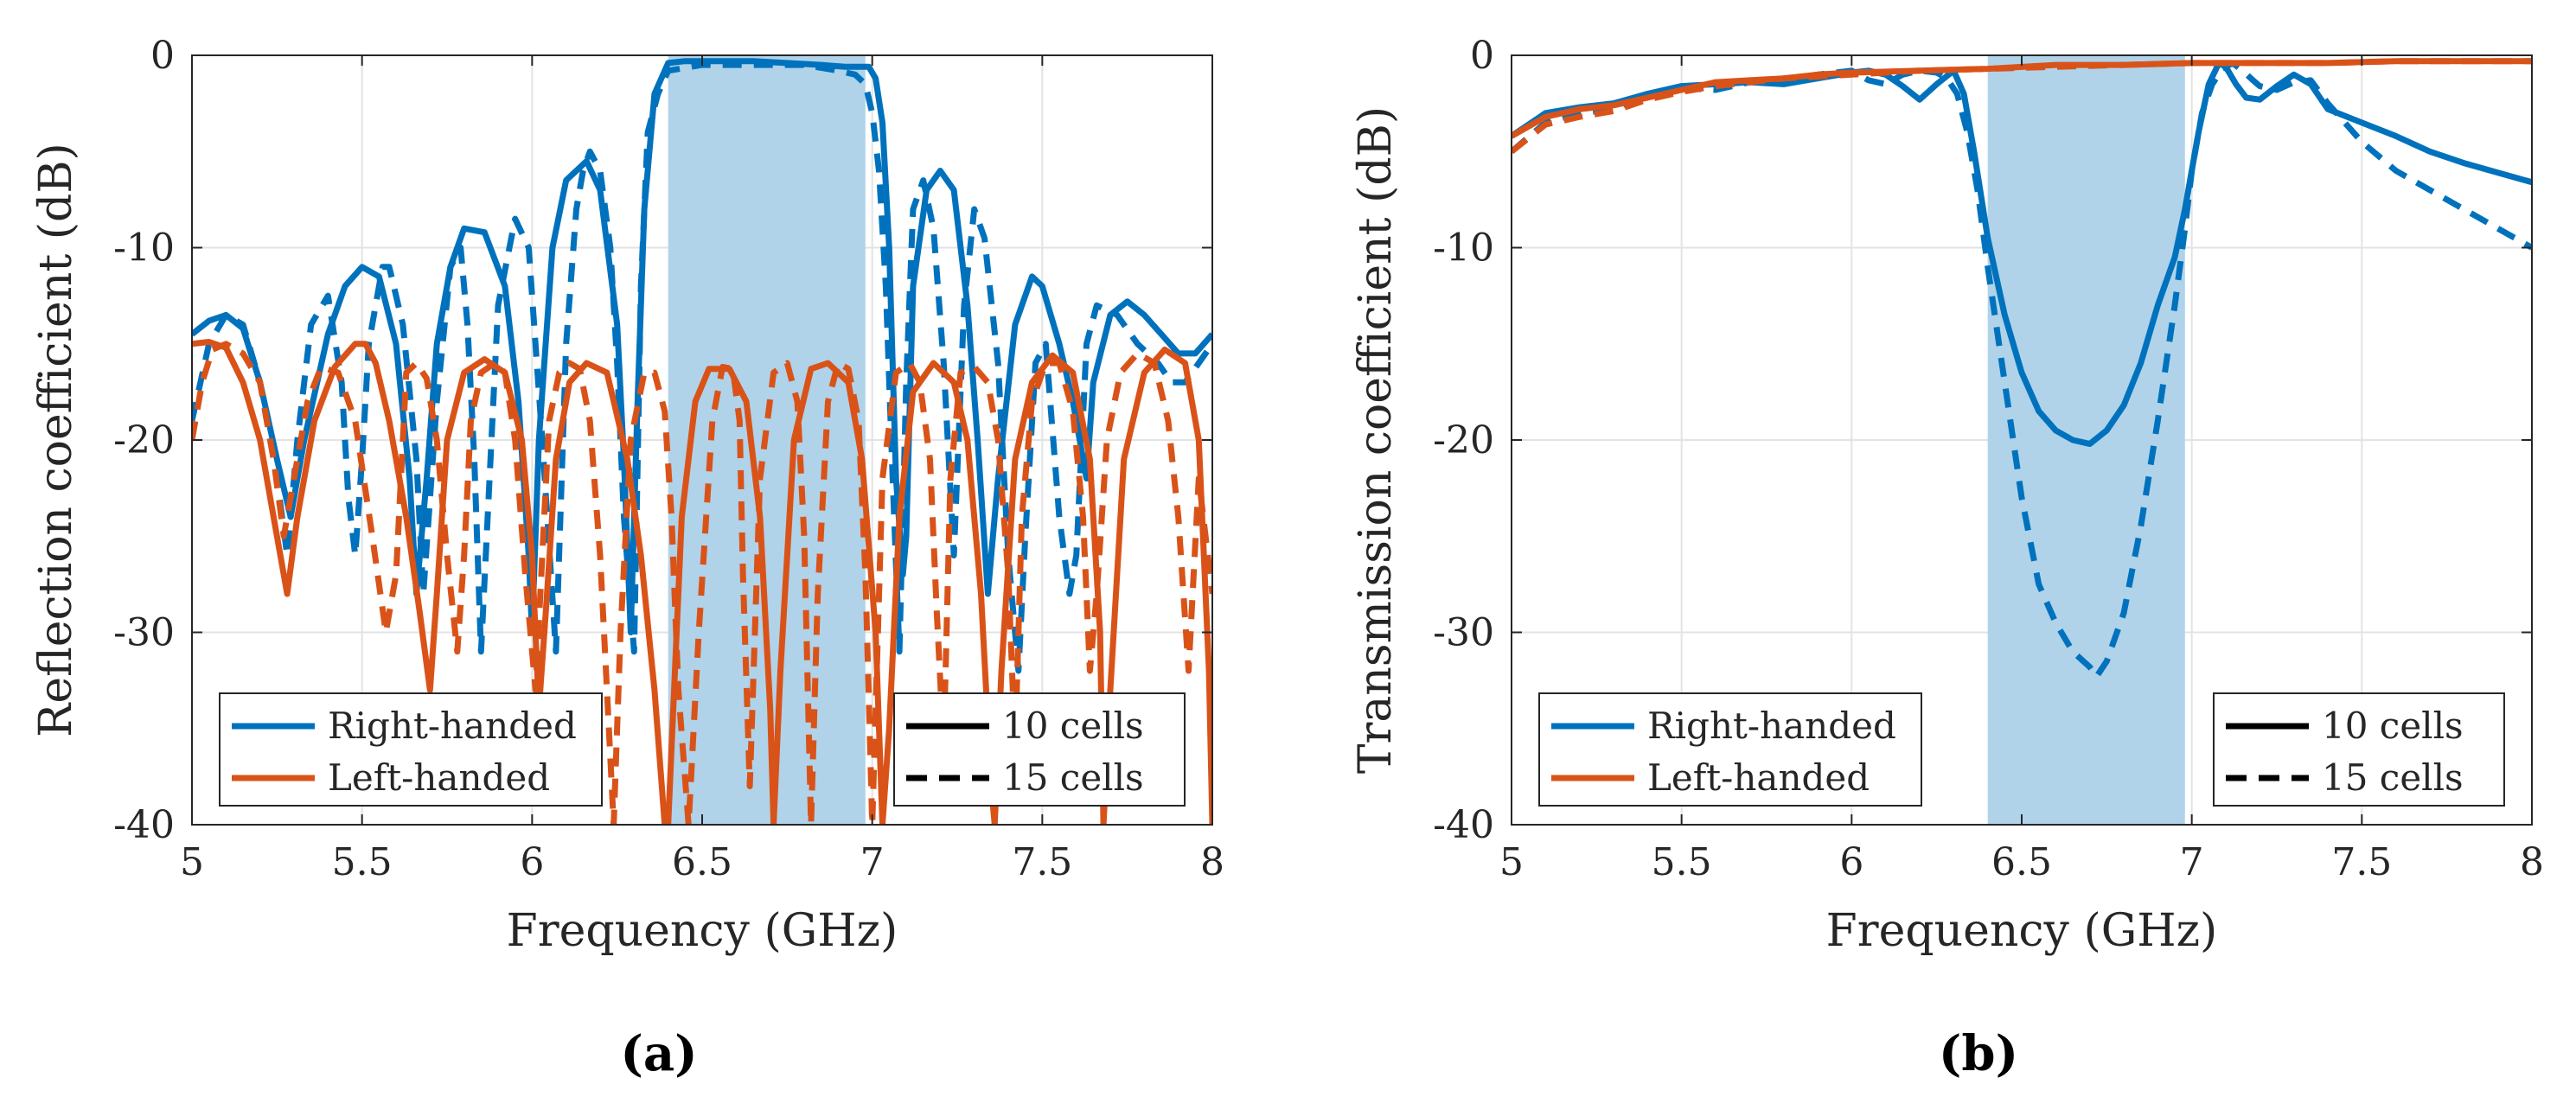  What do you see at coordinates (2022, 107) in the screenshot?
I see `series-line-left-handed-15-cells` at bounding box center [2022, 107].